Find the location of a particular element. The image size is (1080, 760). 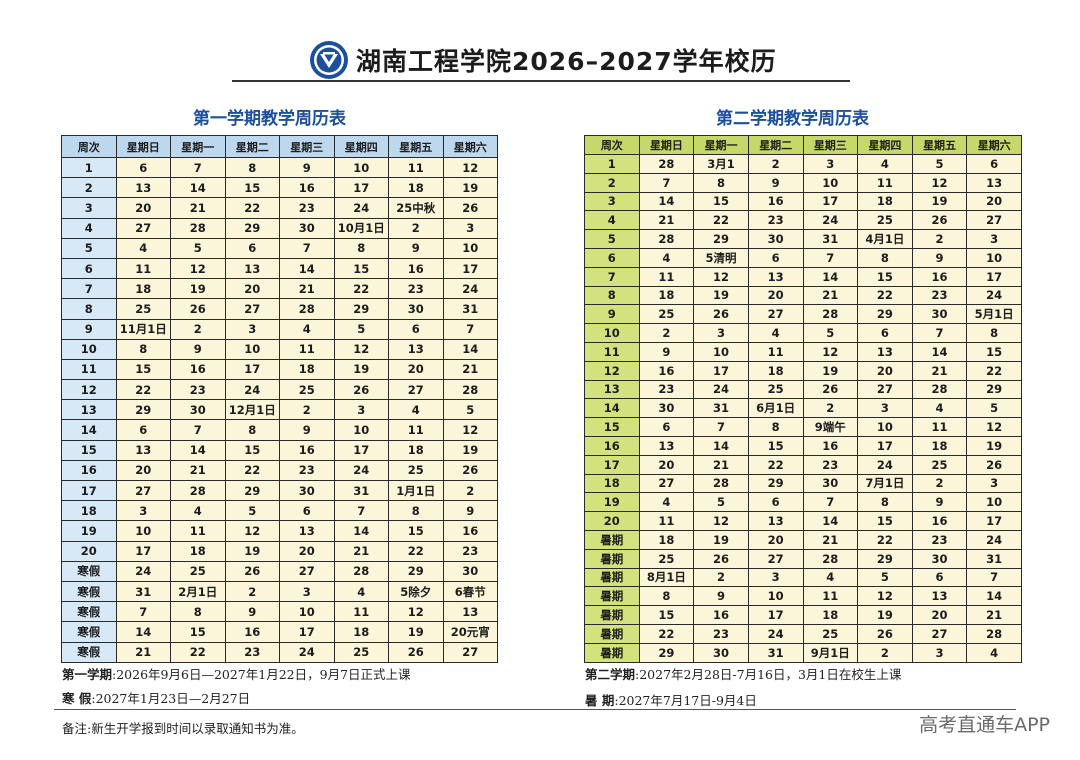

week-number-cell: 6 is located at coordinates (612, 257).